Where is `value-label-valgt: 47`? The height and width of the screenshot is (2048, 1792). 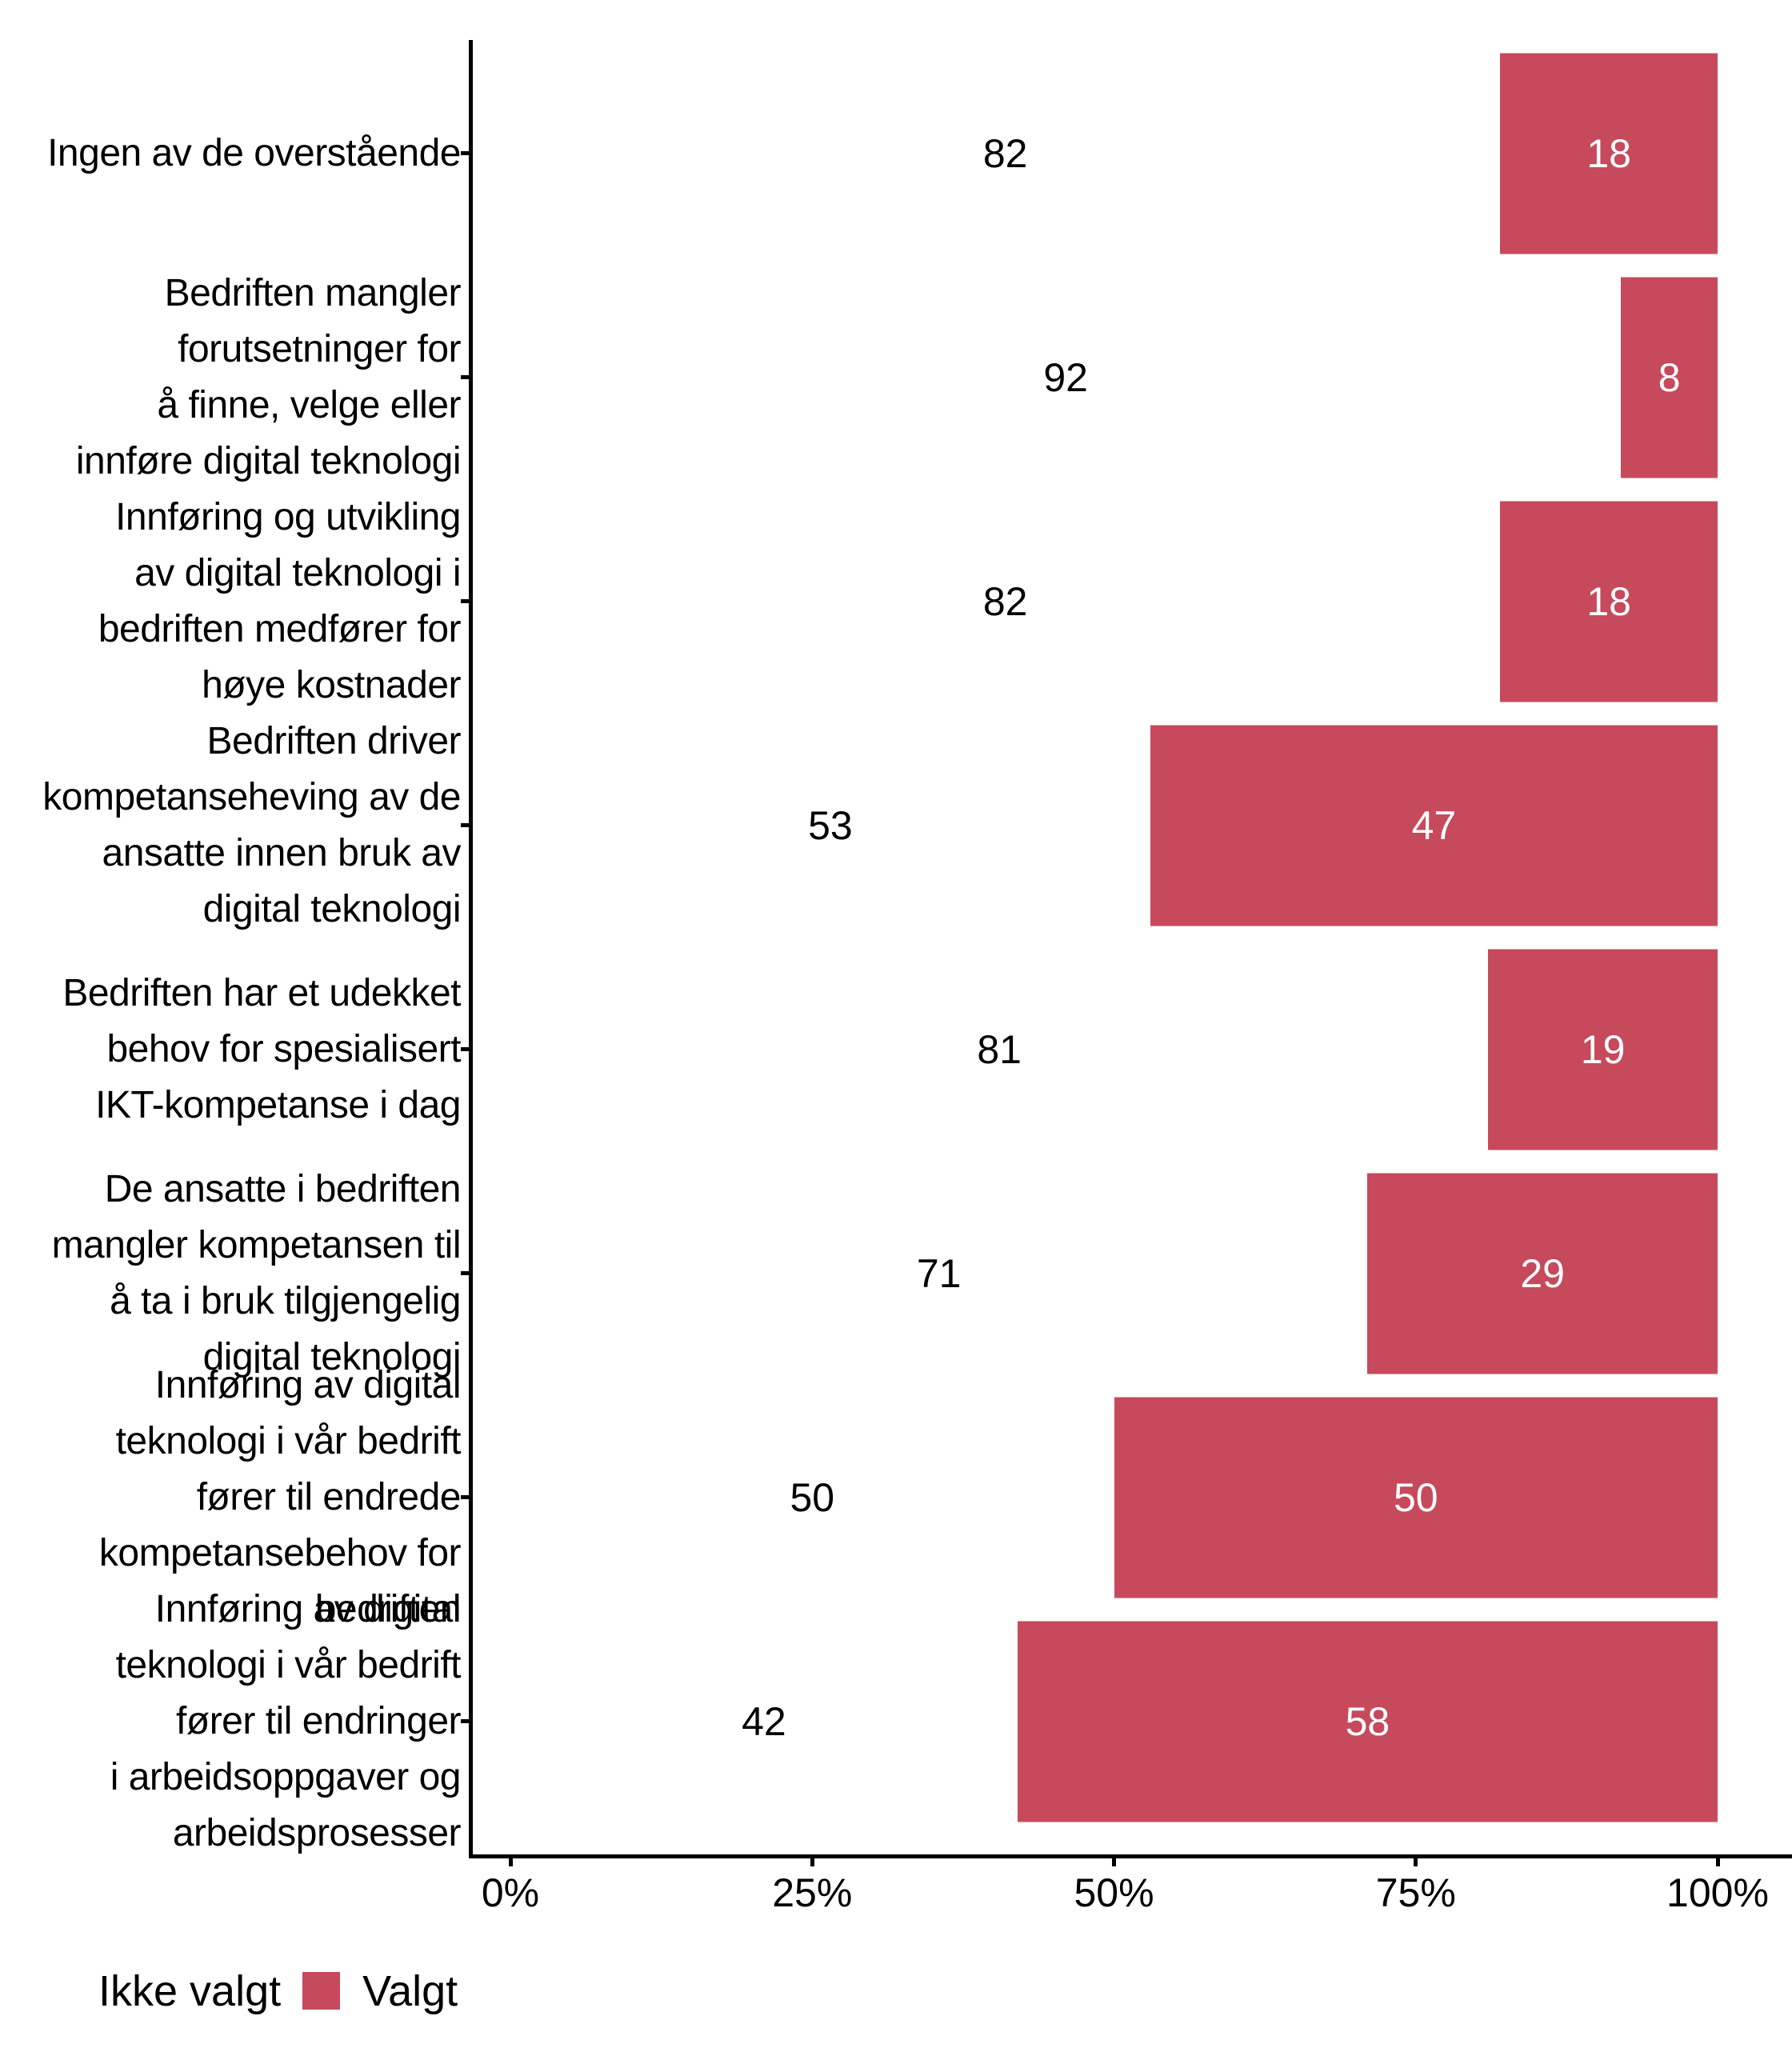 value-label-valgt: 47 is located at coordinates (1434, 825).